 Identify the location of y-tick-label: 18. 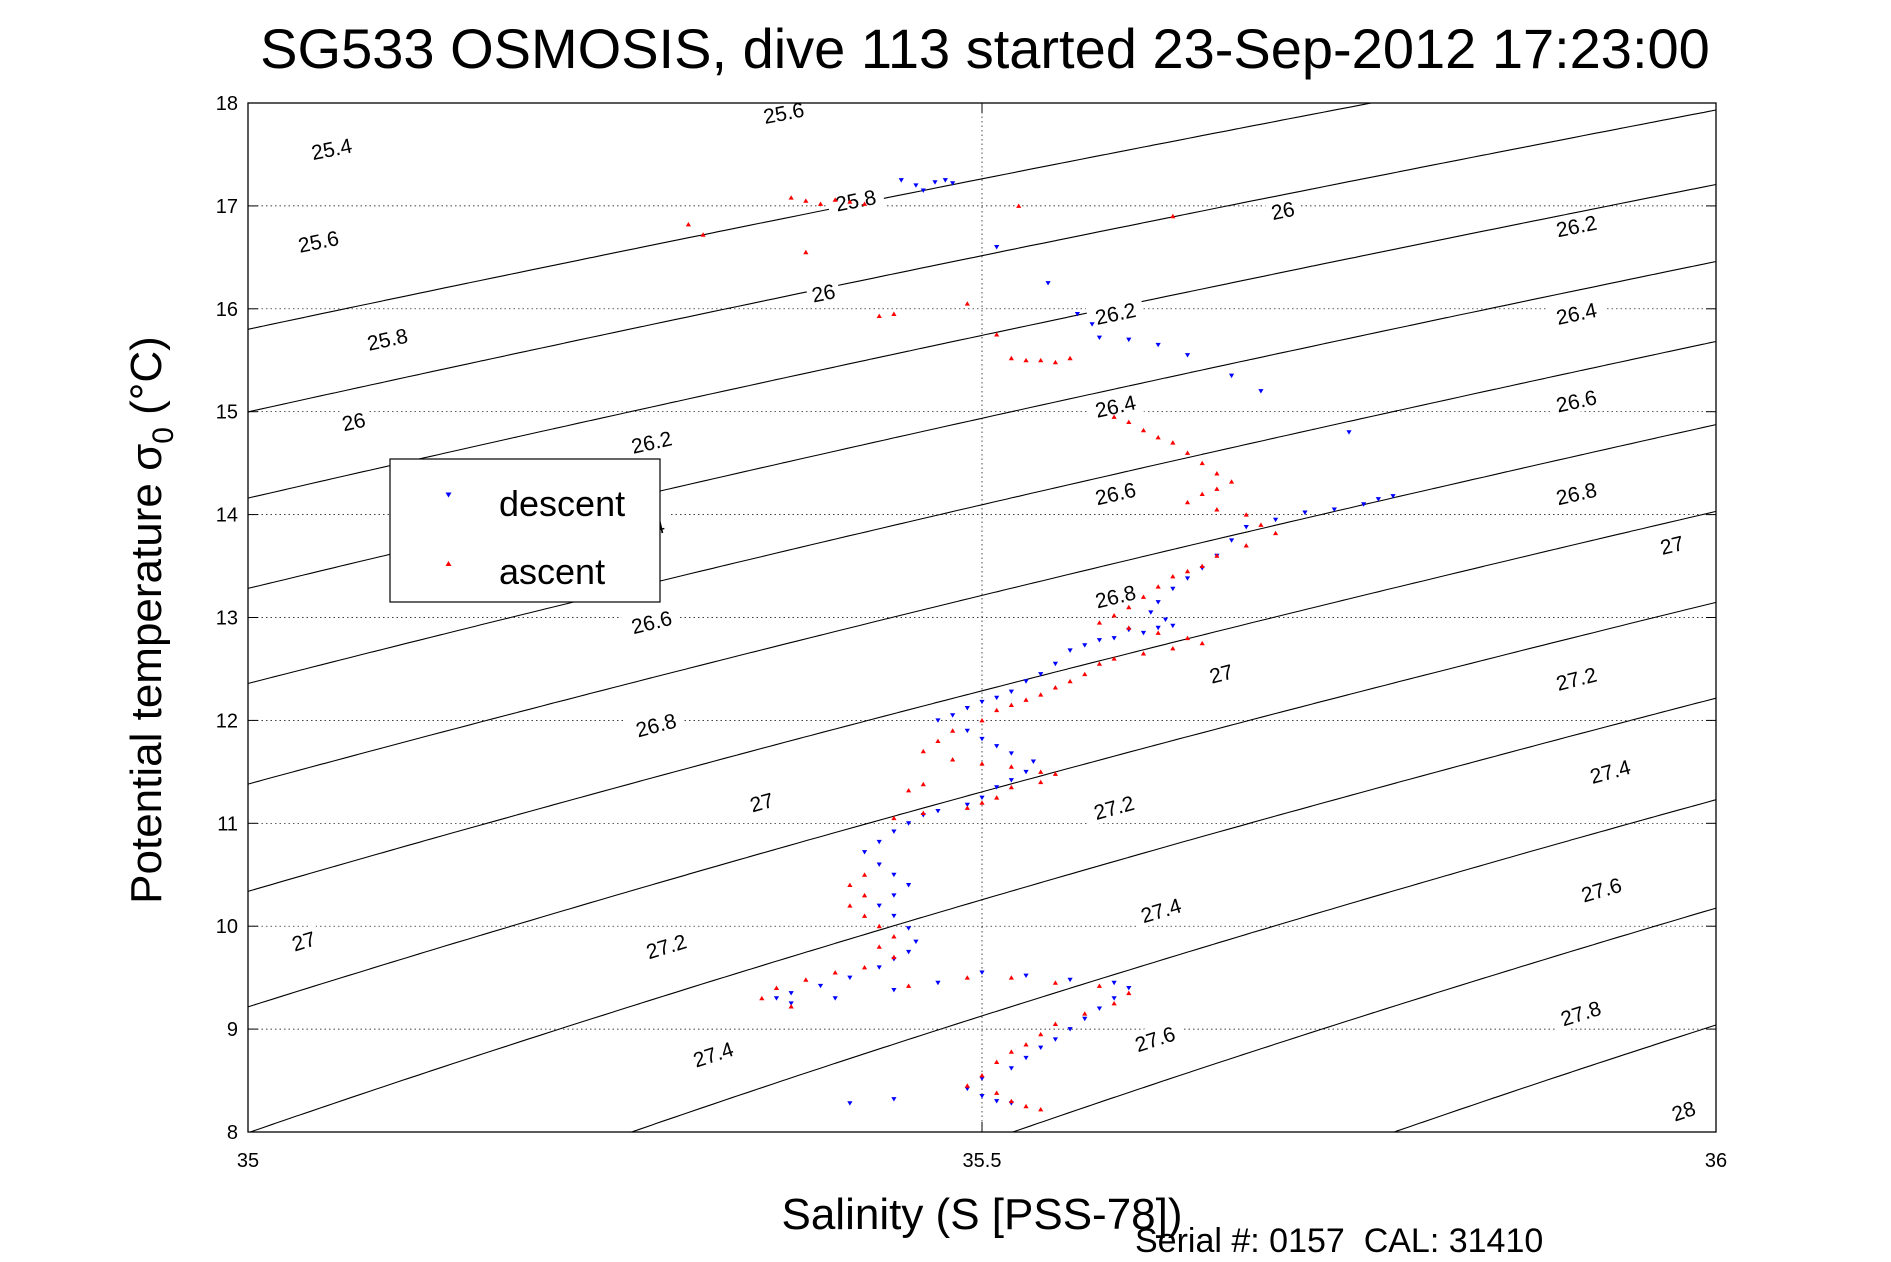
(227, 104).